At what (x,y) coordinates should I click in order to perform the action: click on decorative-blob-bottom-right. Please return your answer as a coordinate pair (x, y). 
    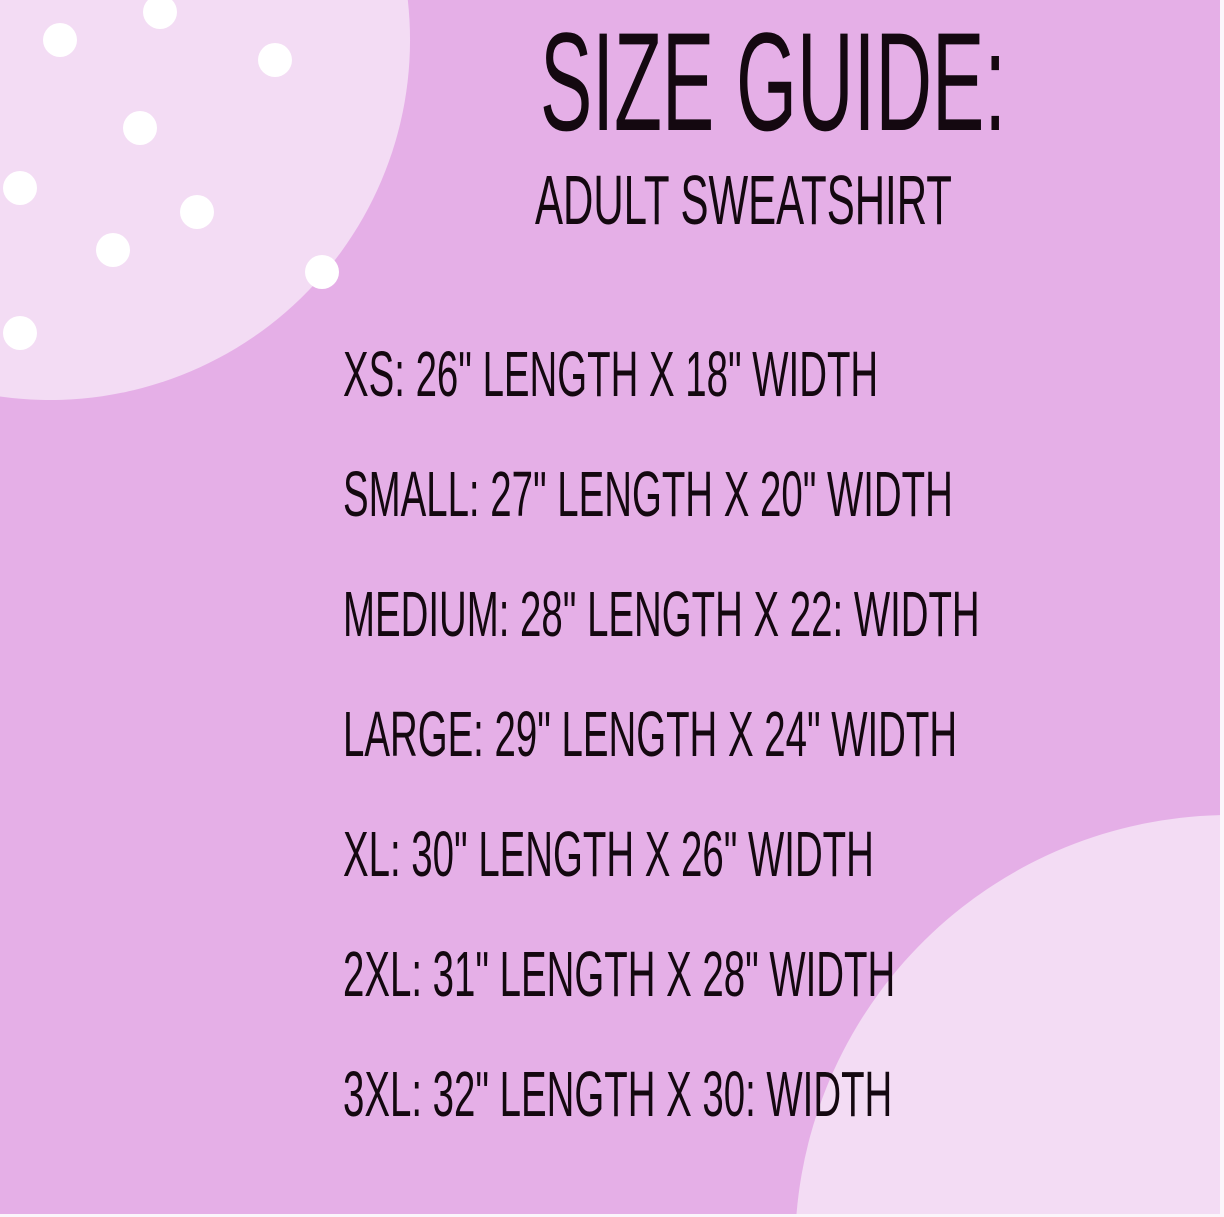
    Looking at the image, I should click on (1008, 1014).